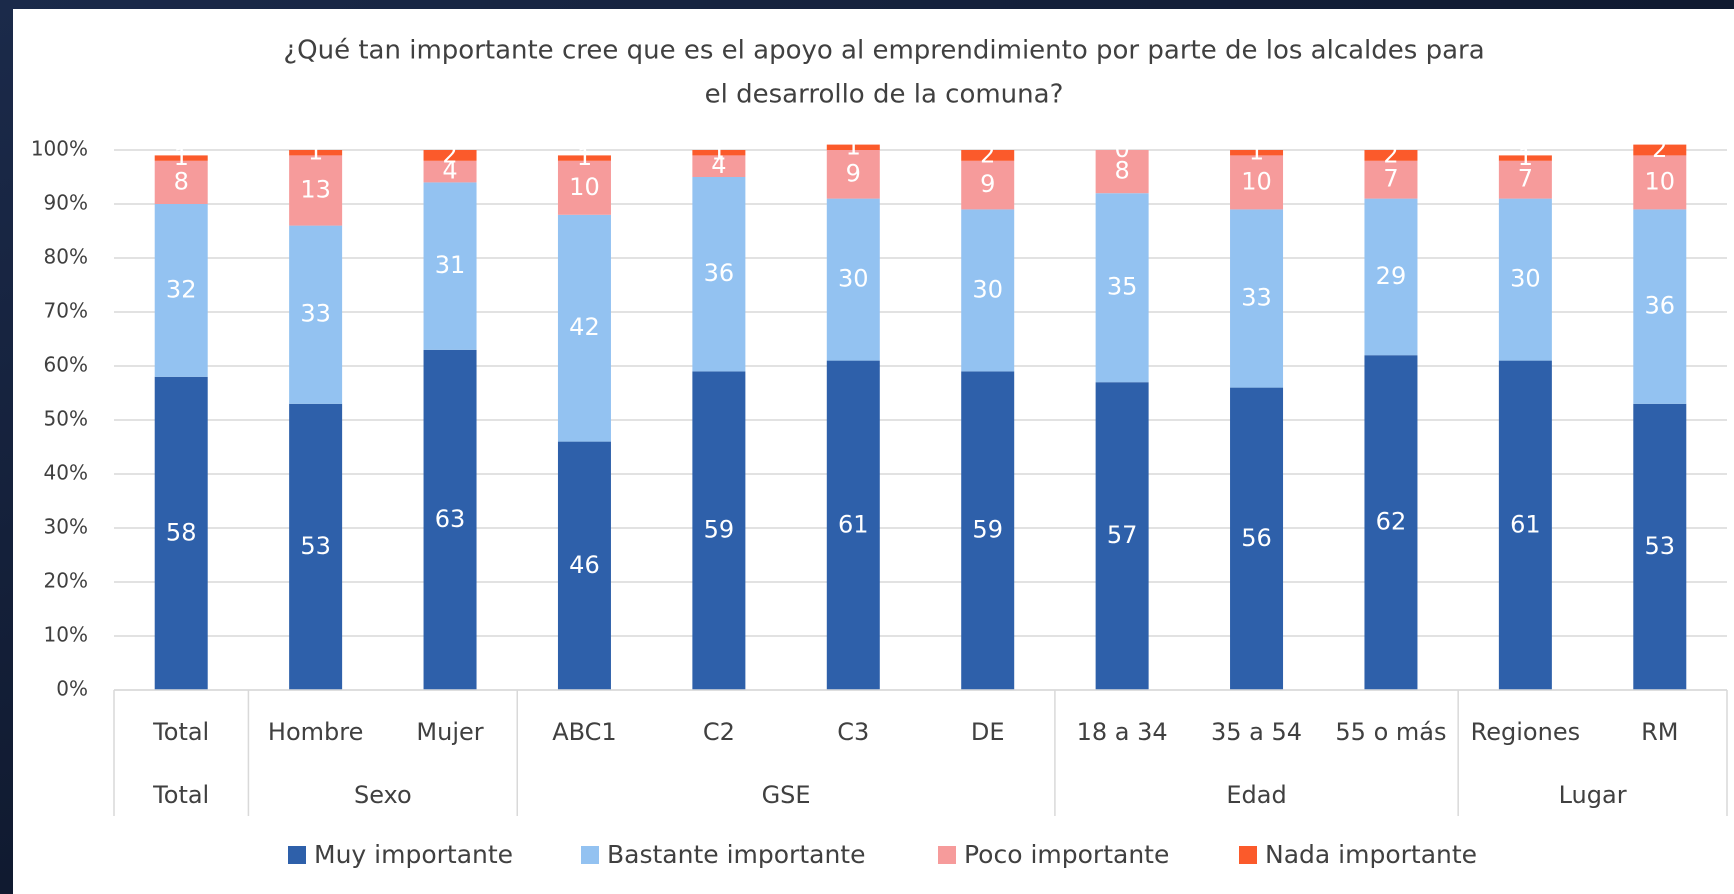 Image resolution: width=1734 pixels, height=894 pixels. I want to click on data-label: 36, so click(719, 273).